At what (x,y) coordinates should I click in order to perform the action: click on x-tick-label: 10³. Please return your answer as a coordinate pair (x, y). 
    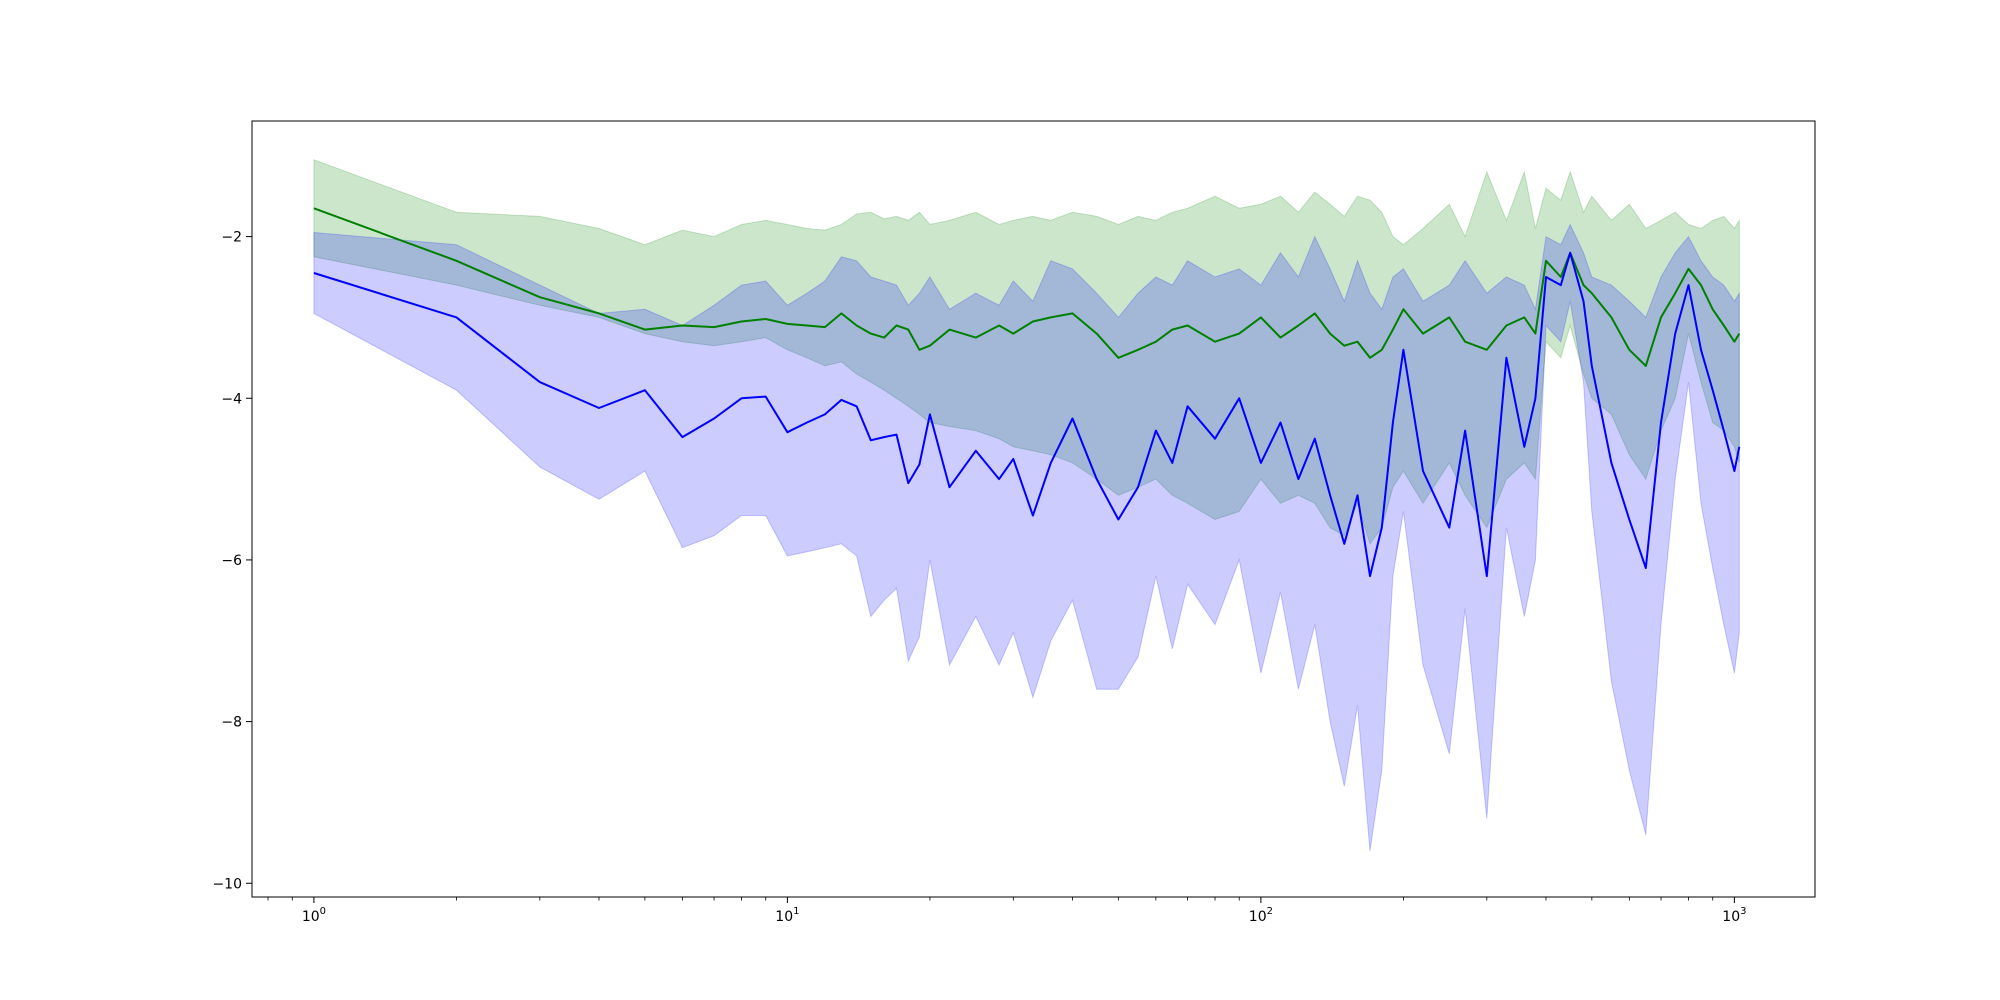
    Looking at the image, I should click on (1734, 915).